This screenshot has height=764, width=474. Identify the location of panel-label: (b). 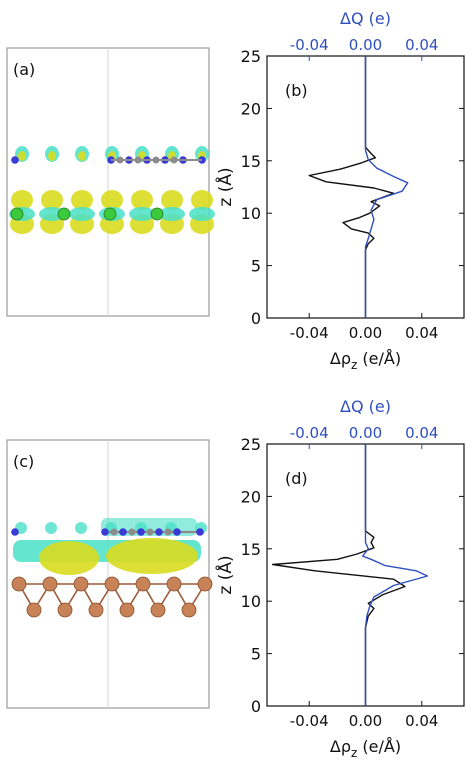
(296, 90).